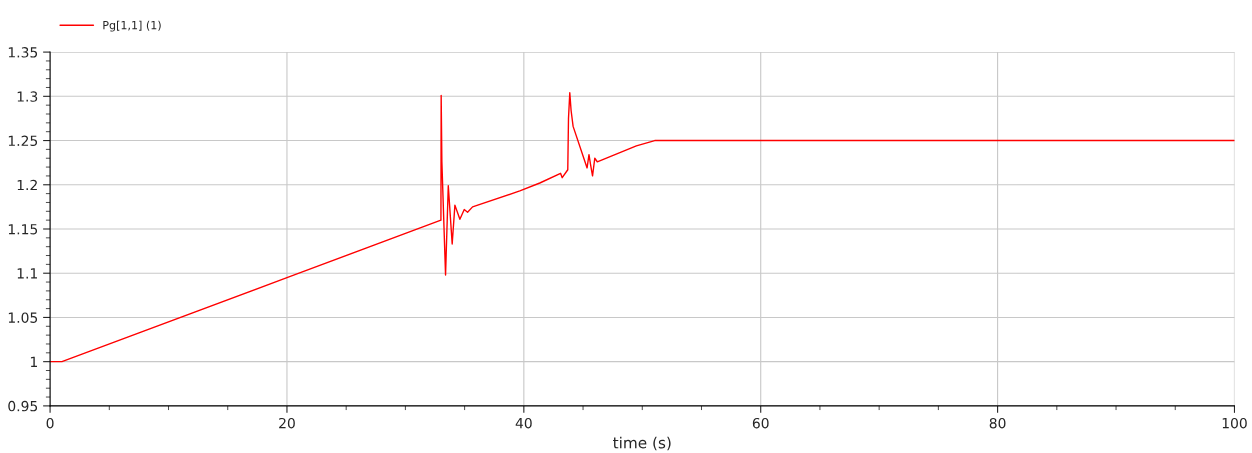 The height and width of the screenshot is (453, 1252). Describe the element at coordinates (50, 423) in the screenshot. I see `x-tick-label: 0` at that location.